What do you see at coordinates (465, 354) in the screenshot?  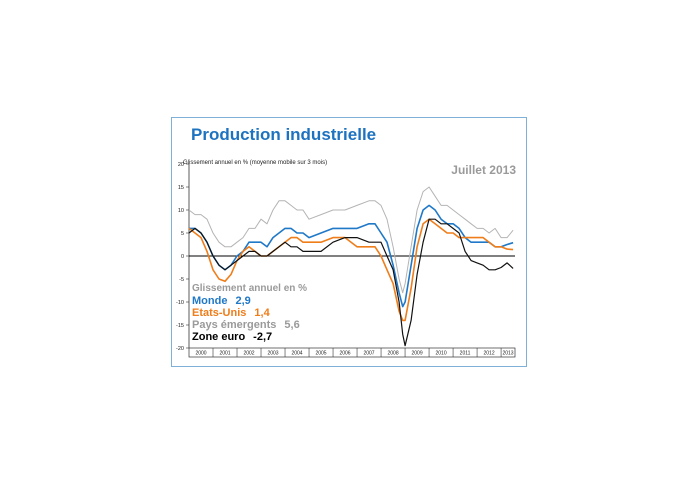 I see `x-tick-label: 2011` at bounding box center [465, 354].